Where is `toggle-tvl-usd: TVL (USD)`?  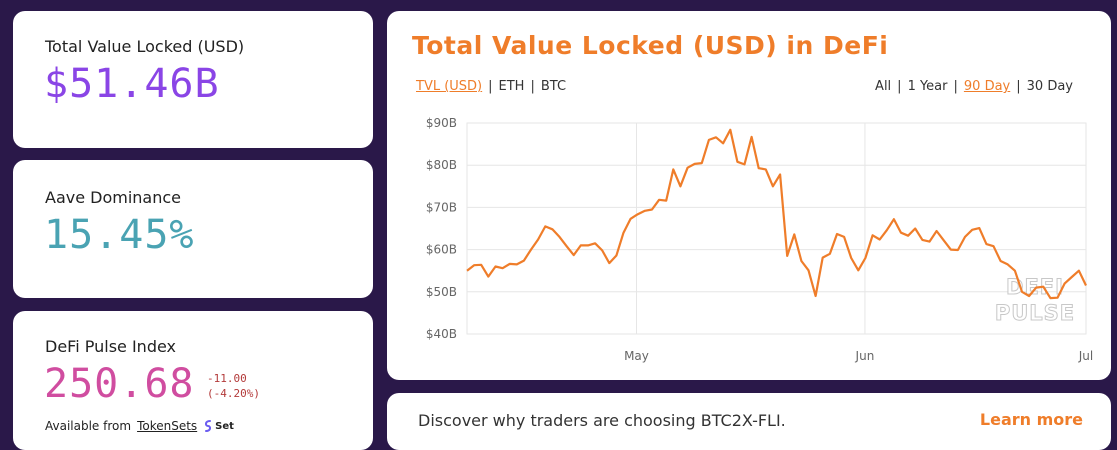
toggle-tvl-usd: TVL (USD) is located at coordinates (449, 86).